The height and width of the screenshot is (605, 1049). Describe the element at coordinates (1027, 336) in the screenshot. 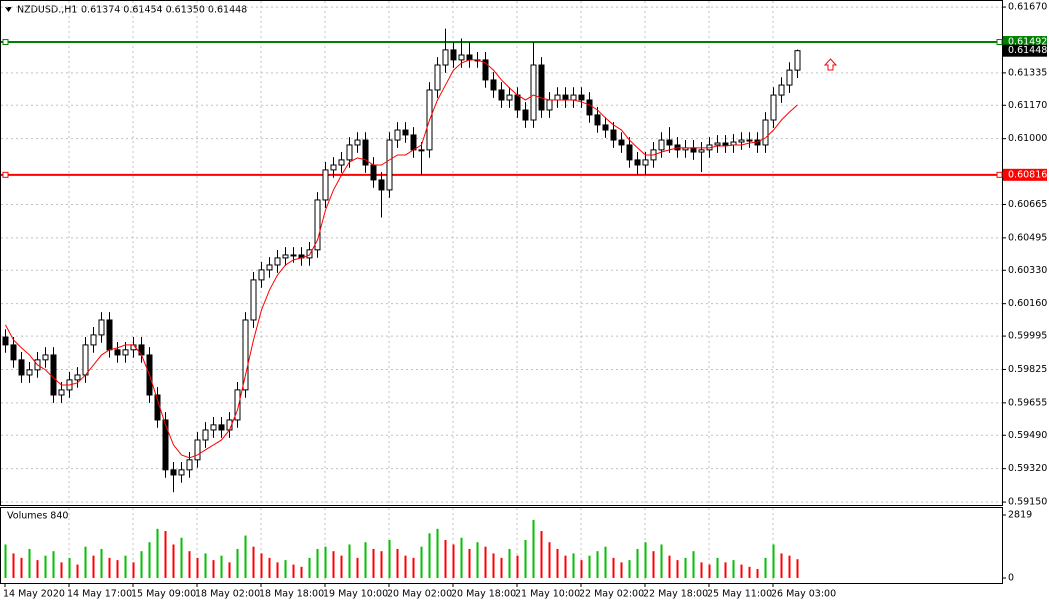

I see `y-tick-label: 0.59995` at that location.